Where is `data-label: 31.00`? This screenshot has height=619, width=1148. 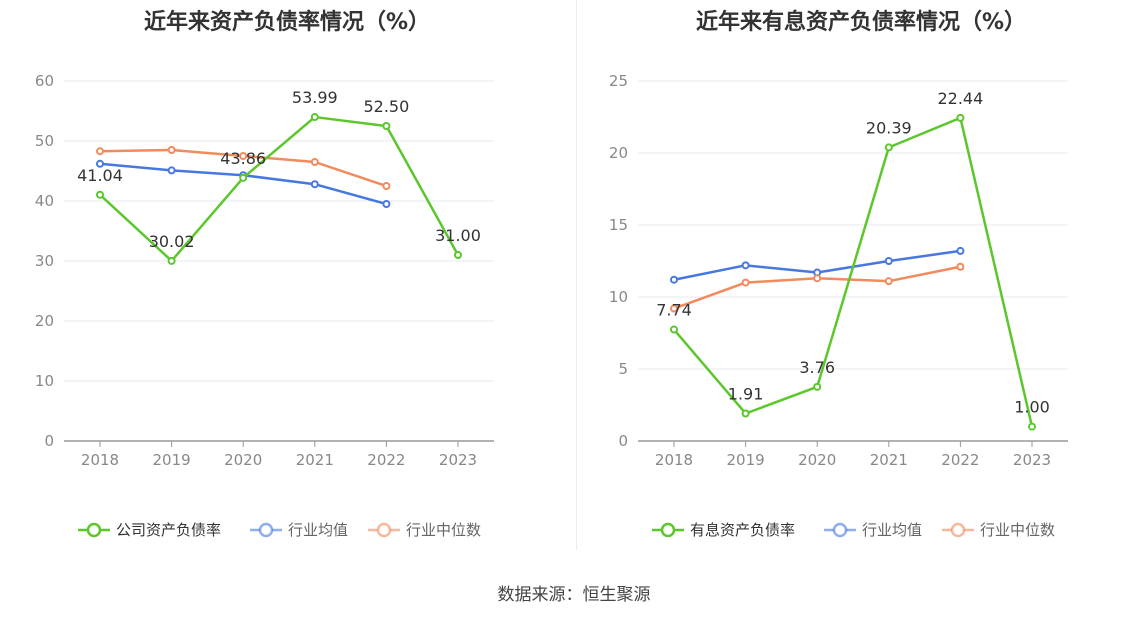
data-label: 31.00 is located at coordinates (458, 235).